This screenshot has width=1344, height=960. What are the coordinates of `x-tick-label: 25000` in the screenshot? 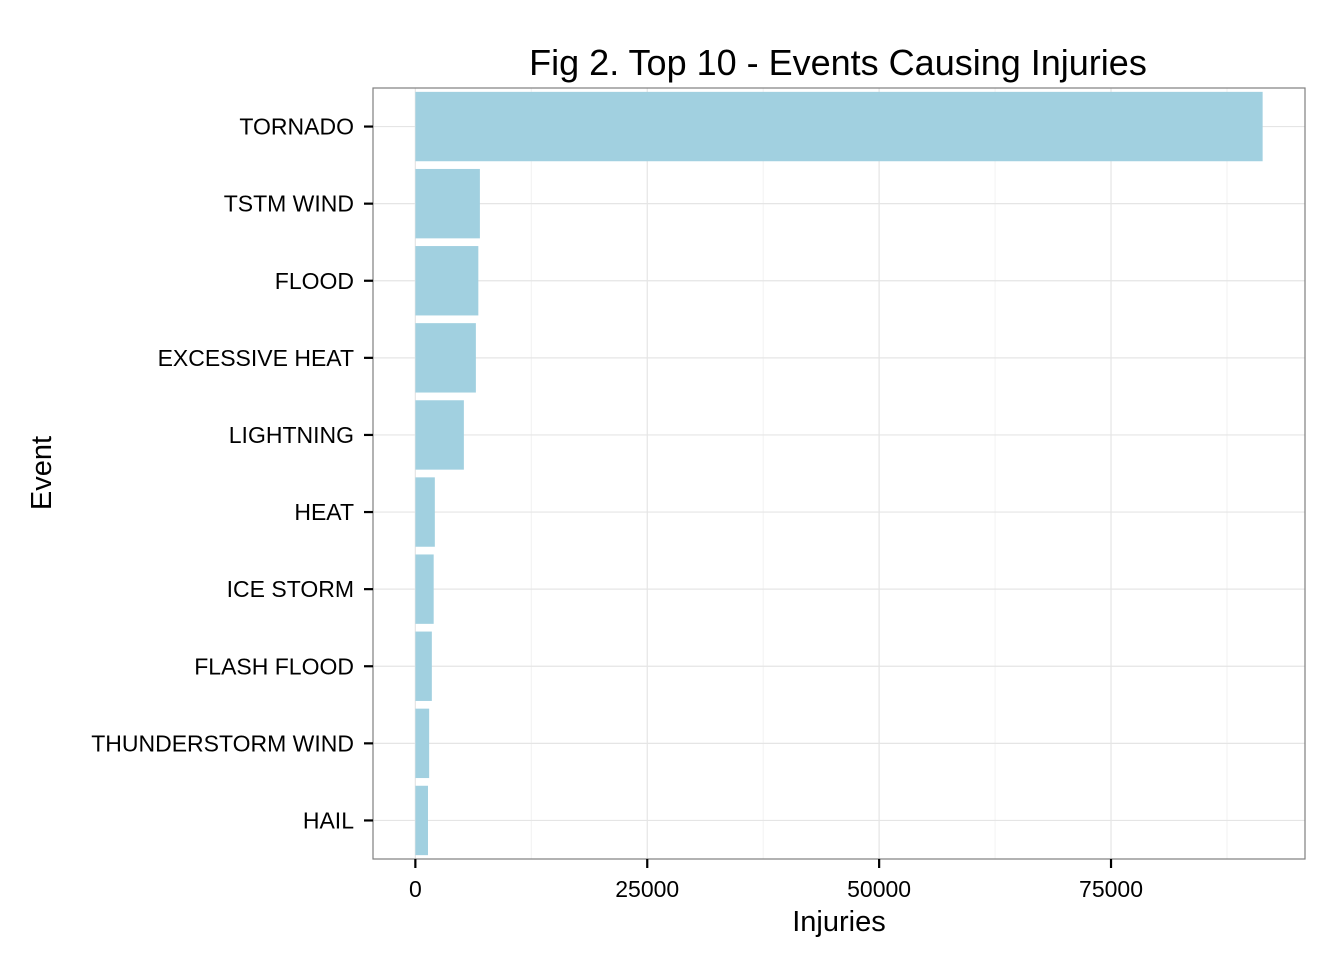 It's located at (647, 889).